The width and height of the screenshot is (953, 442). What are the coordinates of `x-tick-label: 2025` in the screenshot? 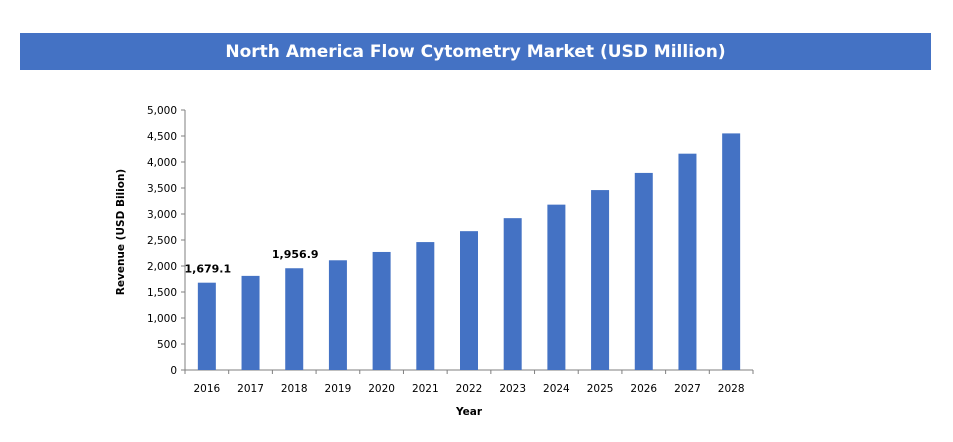 It's located at (600, 389).